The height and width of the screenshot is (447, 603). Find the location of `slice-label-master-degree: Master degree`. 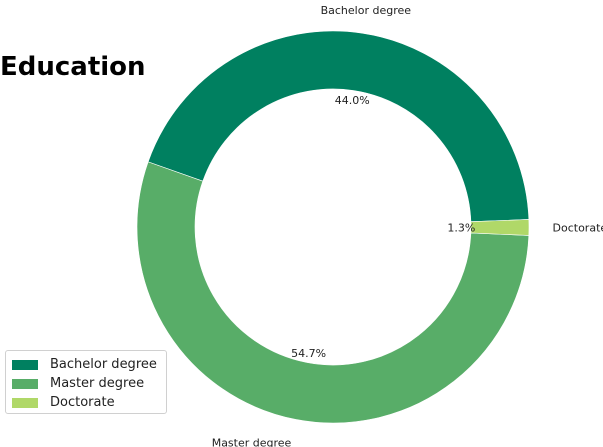

slice-label-master-degree: Master degree is located at coordinates (252, 442).